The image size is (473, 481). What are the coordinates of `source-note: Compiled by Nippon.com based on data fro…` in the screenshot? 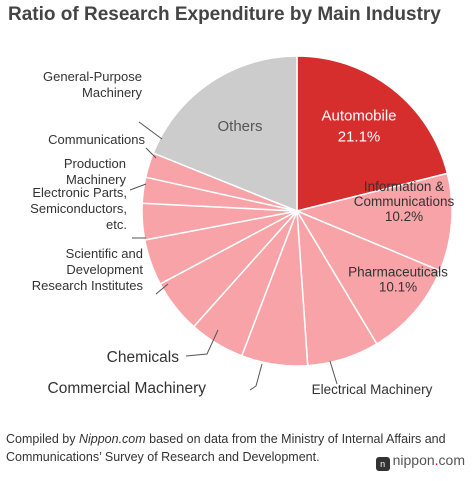 It's located at (237, 448).